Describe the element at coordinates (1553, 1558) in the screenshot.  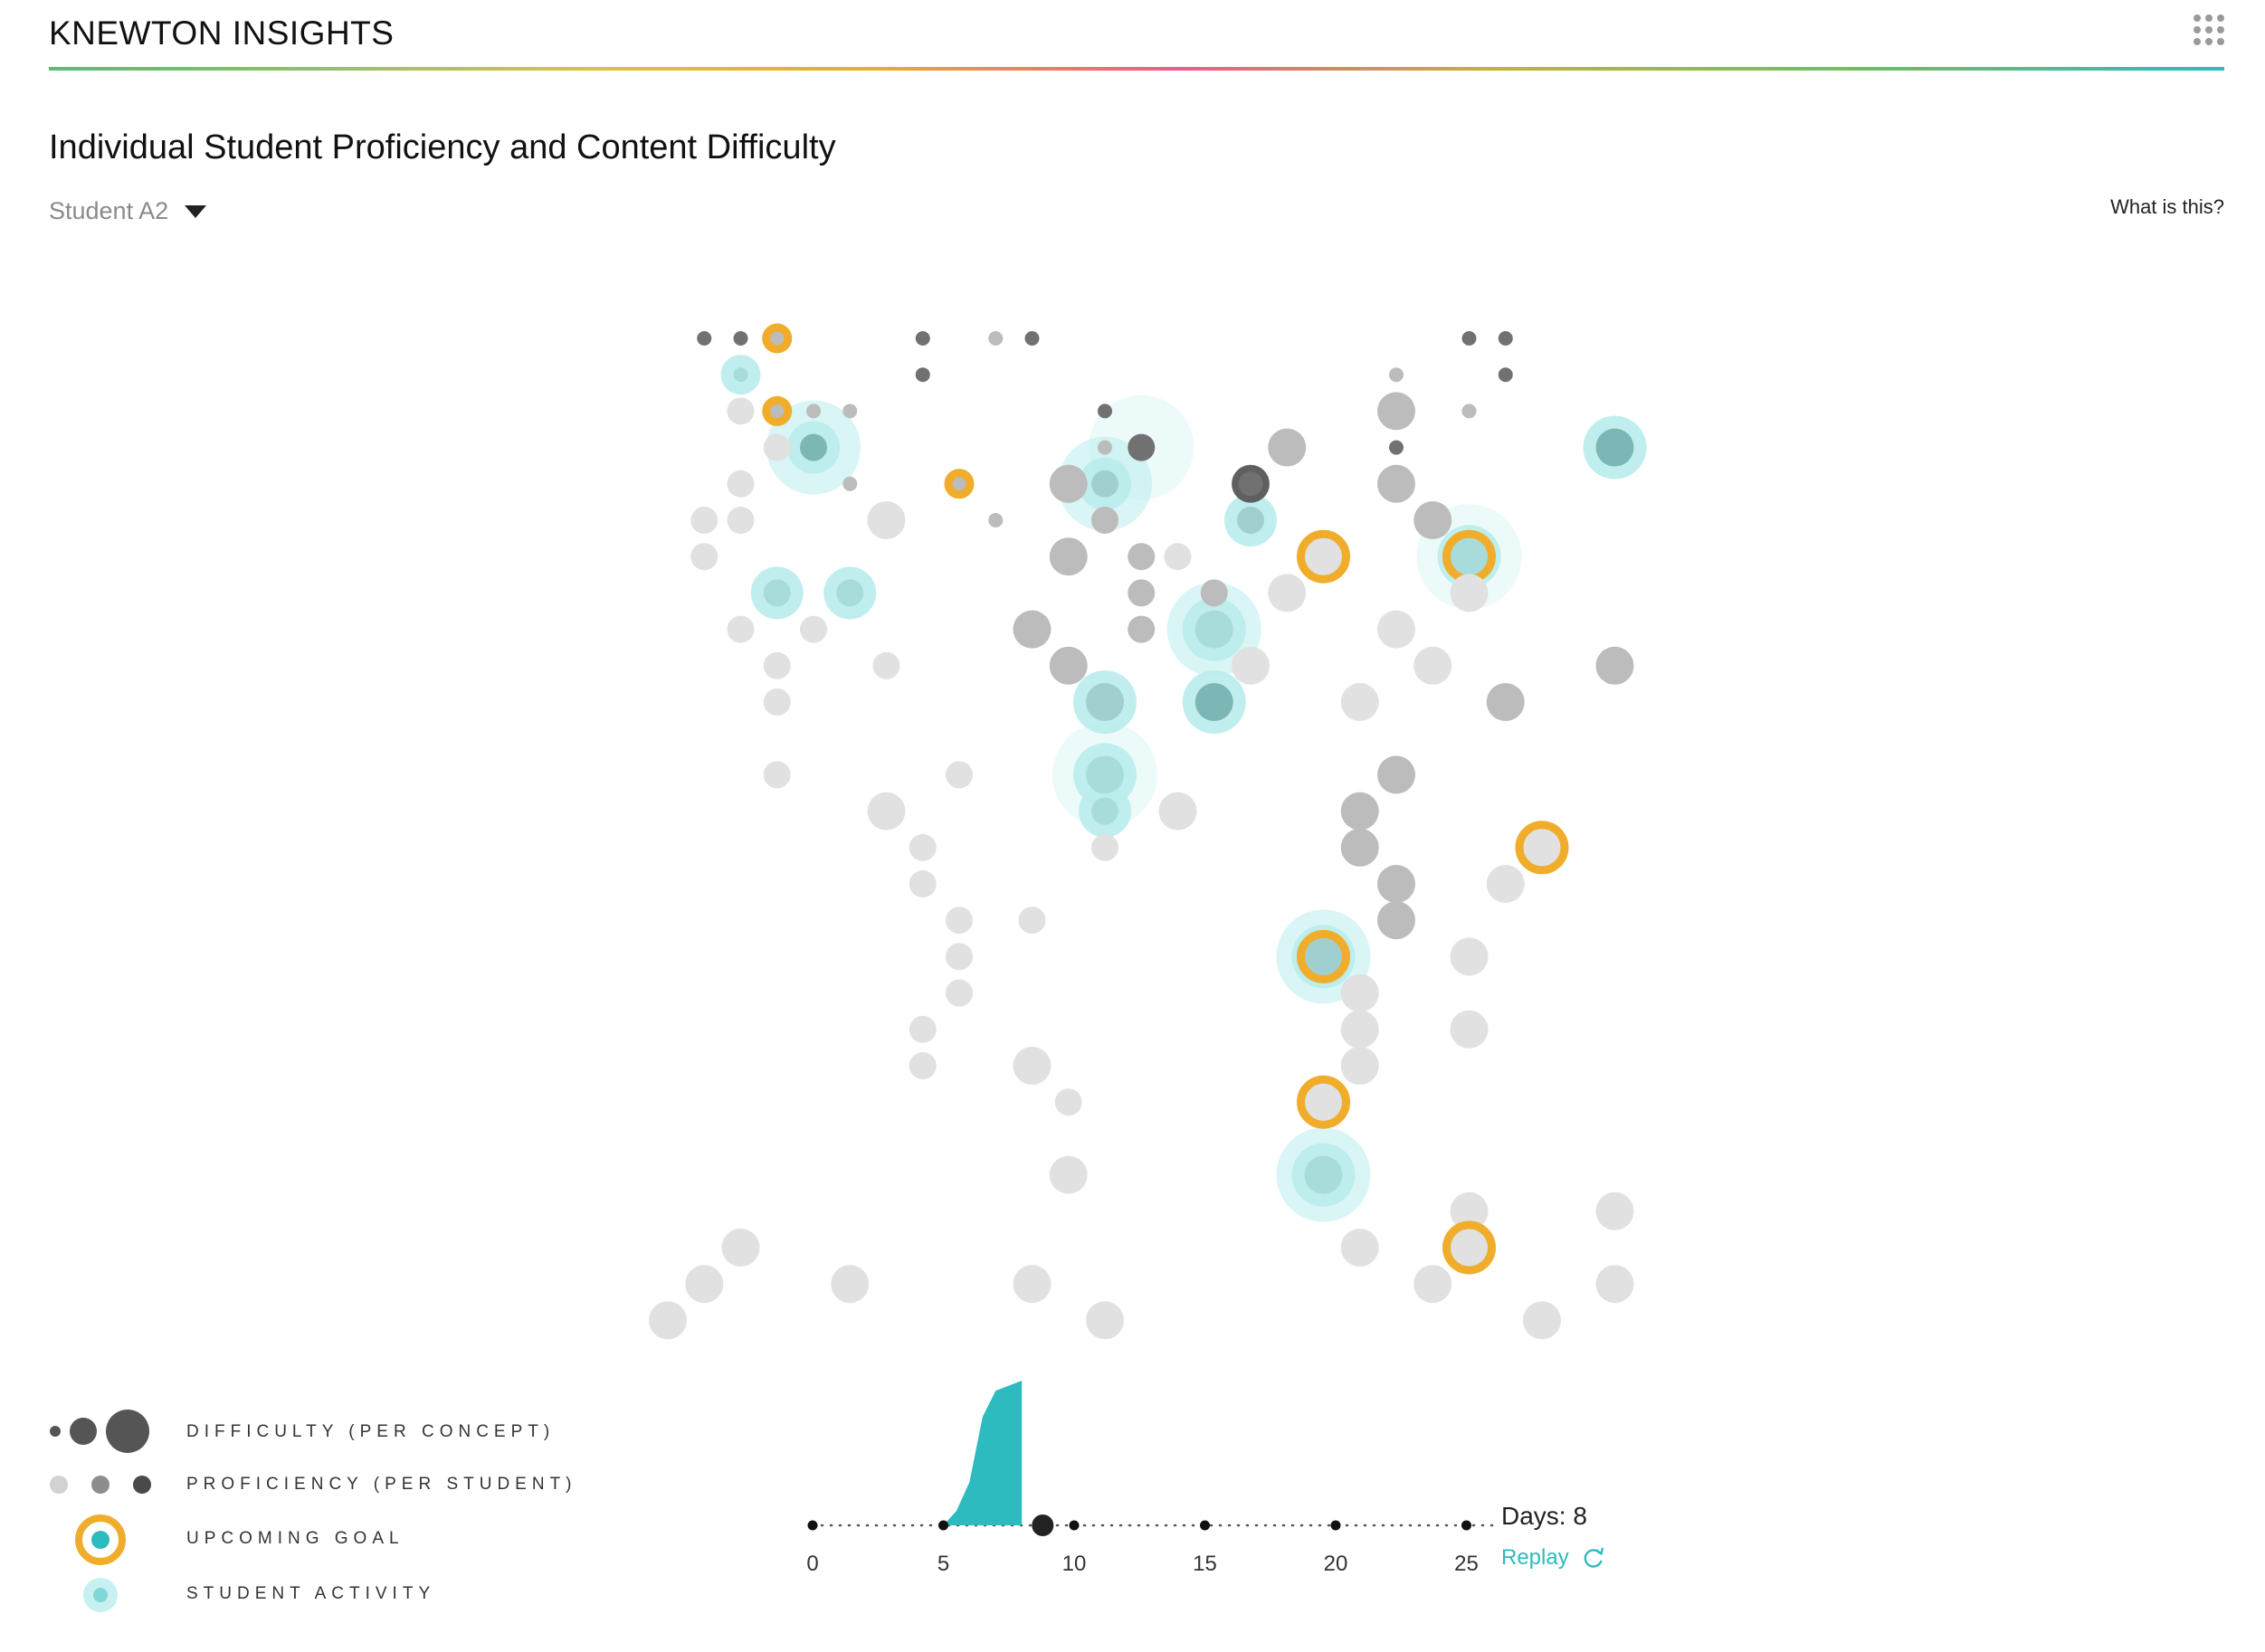
I see `replay-button: Replay` at that location.